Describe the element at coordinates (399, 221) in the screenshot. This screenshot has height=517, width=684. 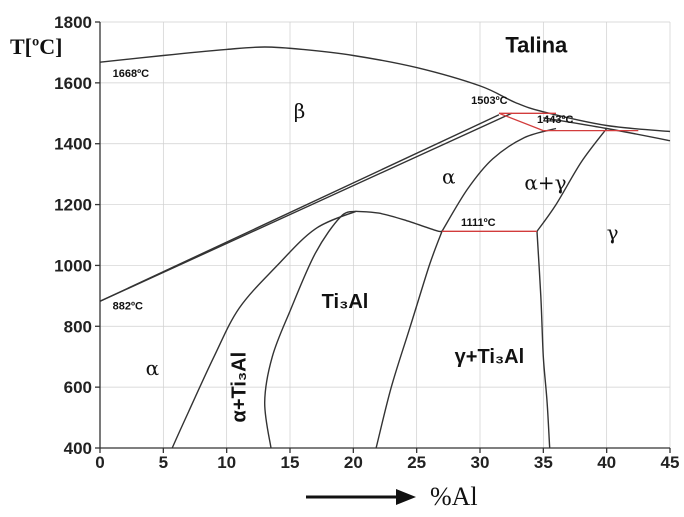
I see `boundary-dome-right` at that location.